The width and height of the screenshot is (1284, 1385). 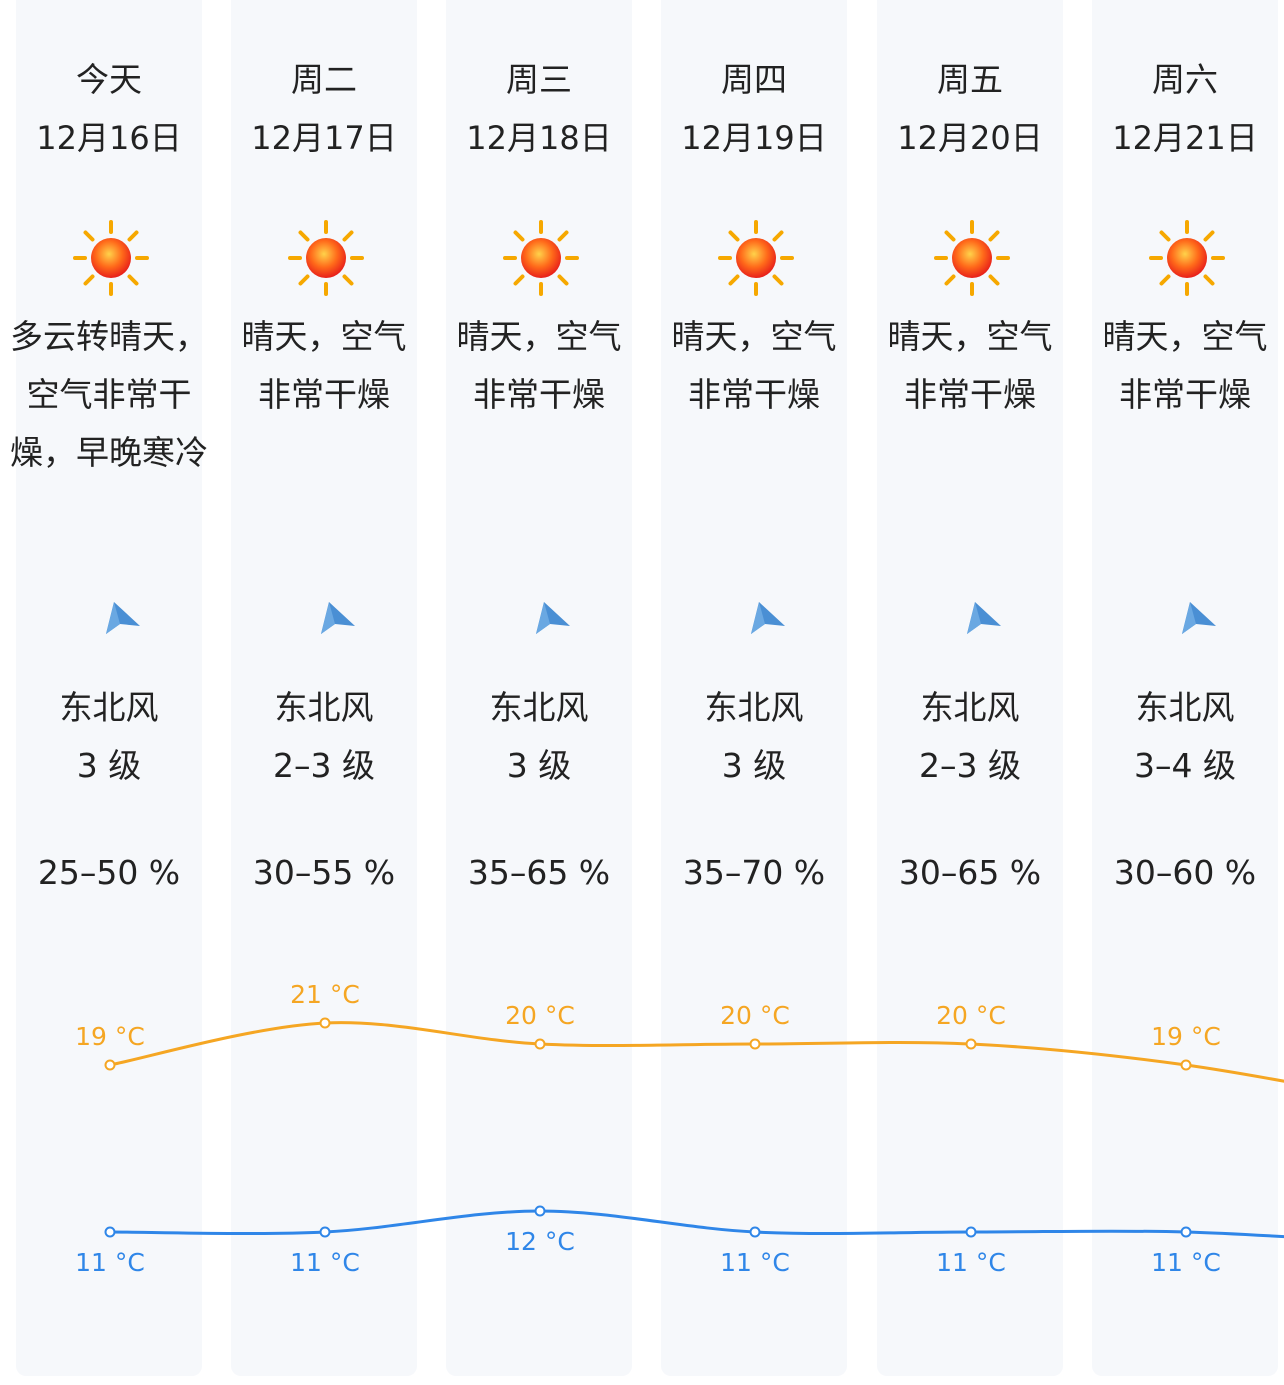 What do you see at coordinates (754, 872) in the screenshot?
I see `humidity-label: 35–70 %` at bounding box center [754, 872].